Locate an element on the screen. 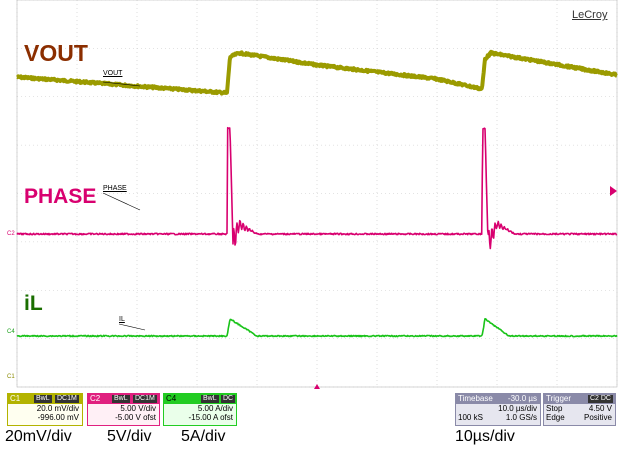 Image resolution: width=619 pixels, height=451 pixels. c4-marker: C4 is located at coordinates (11, 332).